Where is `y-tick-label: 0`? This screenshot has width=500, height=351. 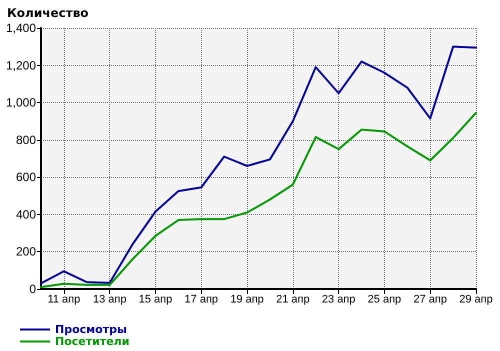 y-tick-label: 0 is located at coordinates (32, 289).